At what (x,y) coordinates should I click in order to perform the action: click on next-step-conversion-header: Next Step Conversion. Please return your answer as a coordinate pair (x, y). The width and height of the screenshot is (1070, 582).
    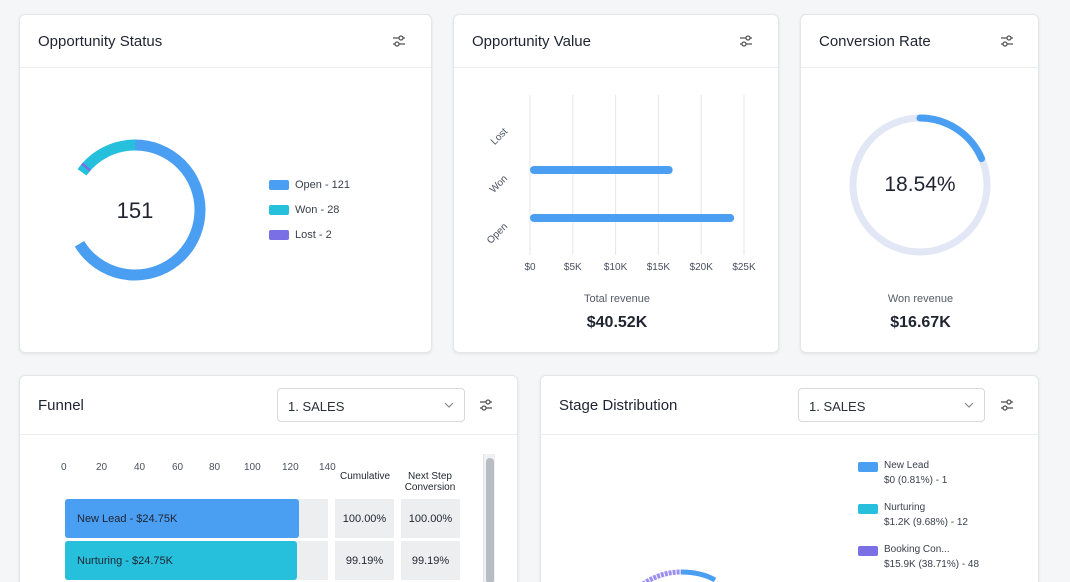
    Looking at the image, I should click on (430, 482).